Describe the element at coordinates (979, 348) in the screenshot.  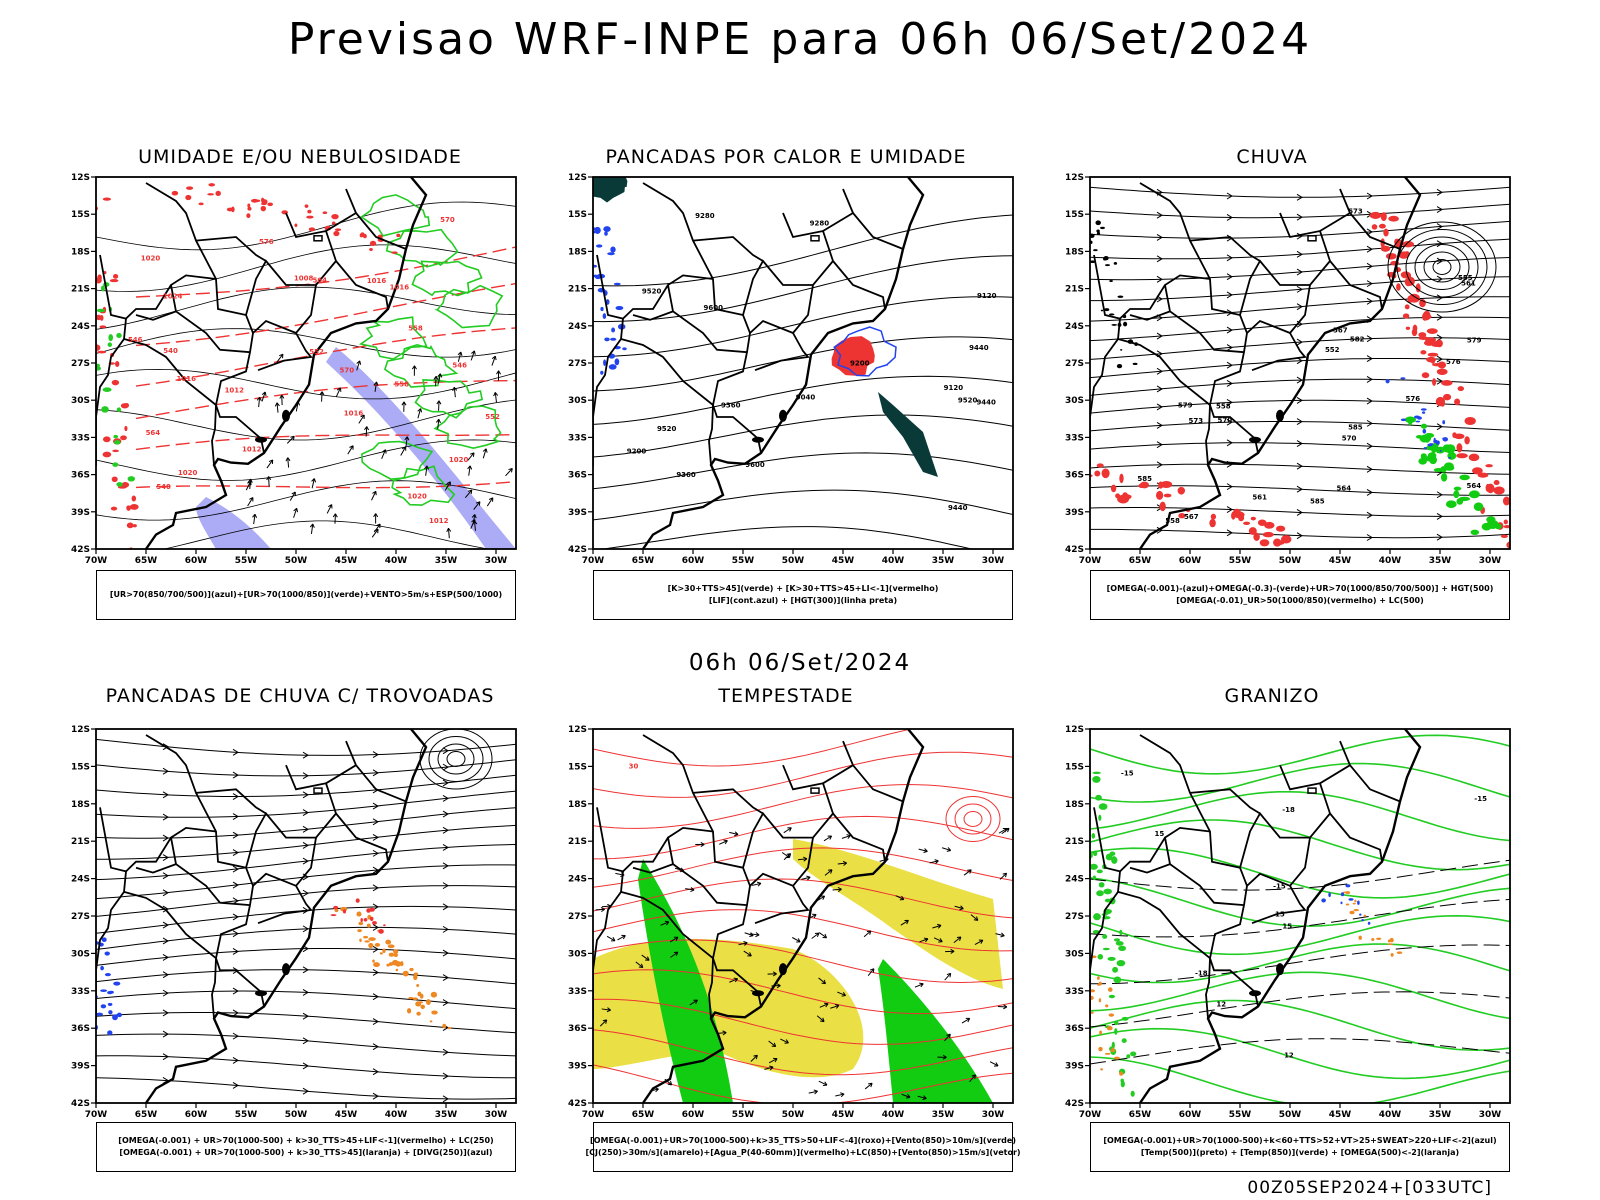
I see `contour-label: 9440` at that location.